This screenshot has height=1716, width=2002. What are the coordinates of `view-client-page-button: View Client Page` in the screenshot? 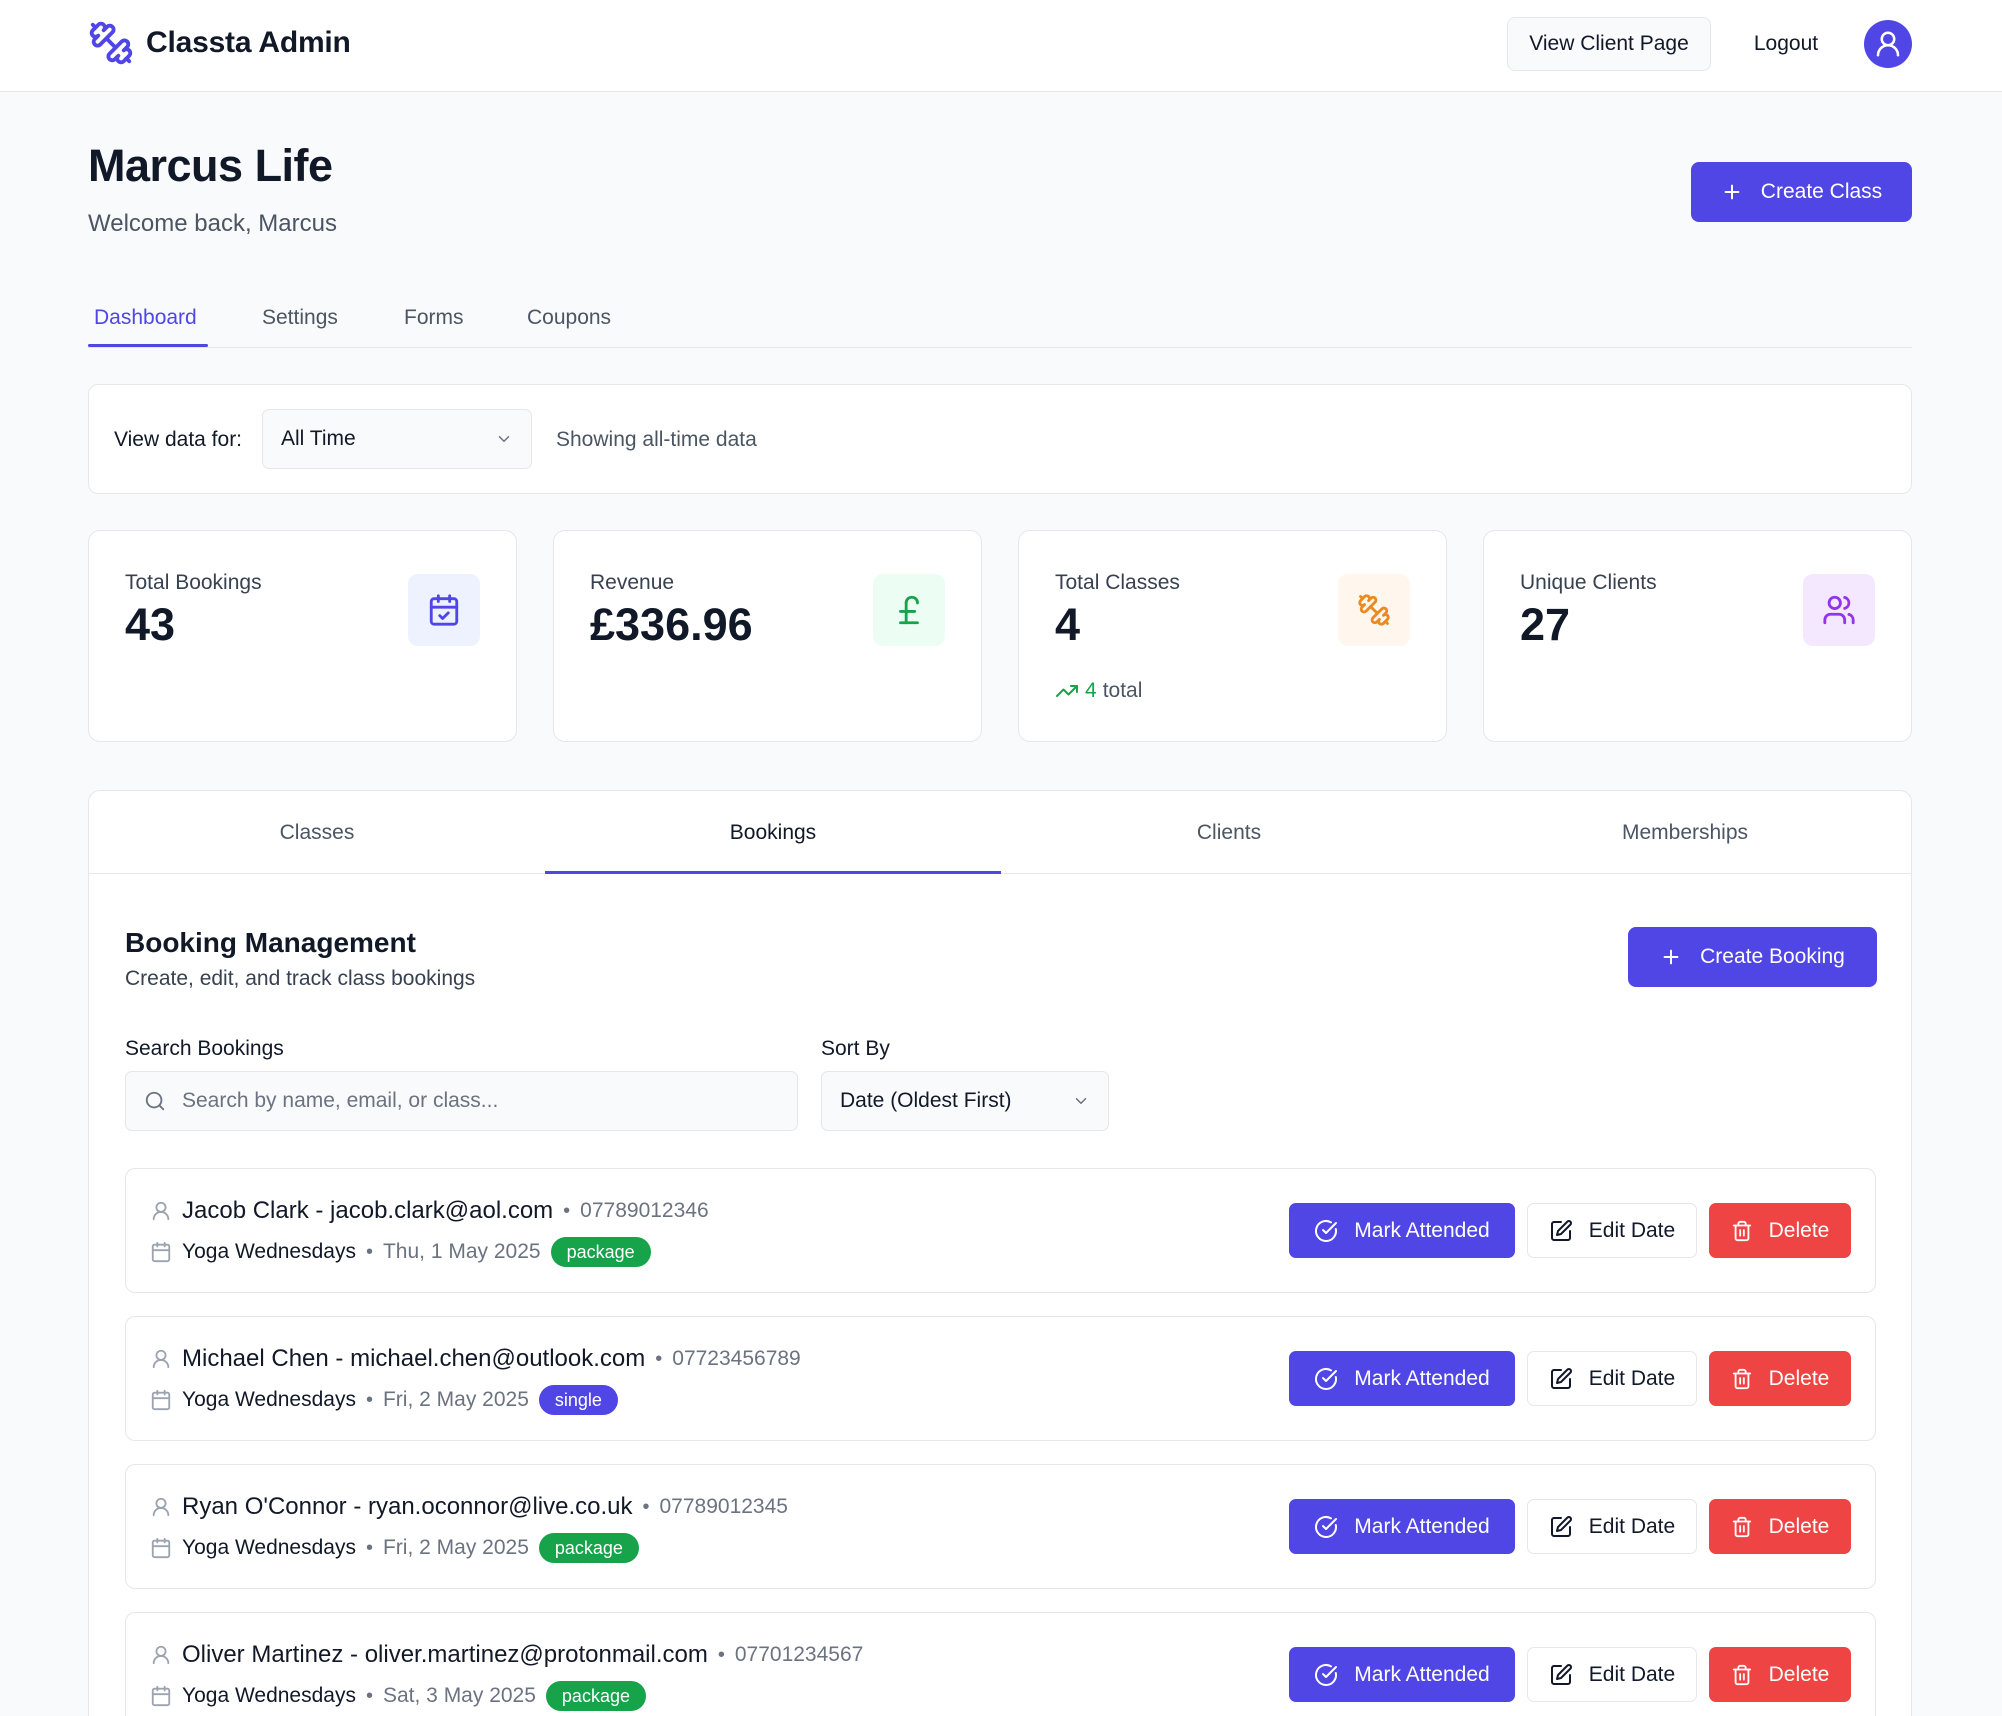 It's located at (1609, 44).